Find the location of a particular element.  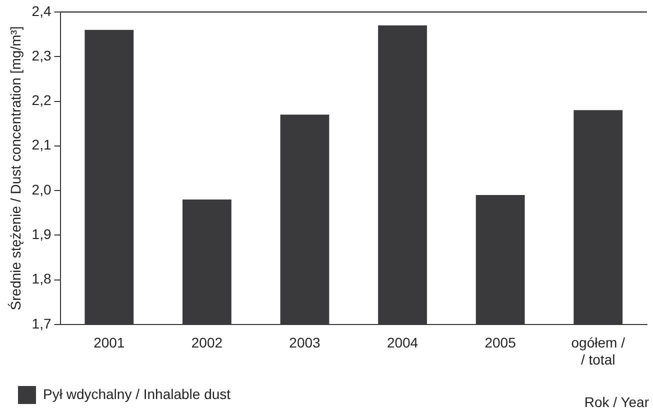

y-tick-label: 2,3 is located at coordinates (42, 55).